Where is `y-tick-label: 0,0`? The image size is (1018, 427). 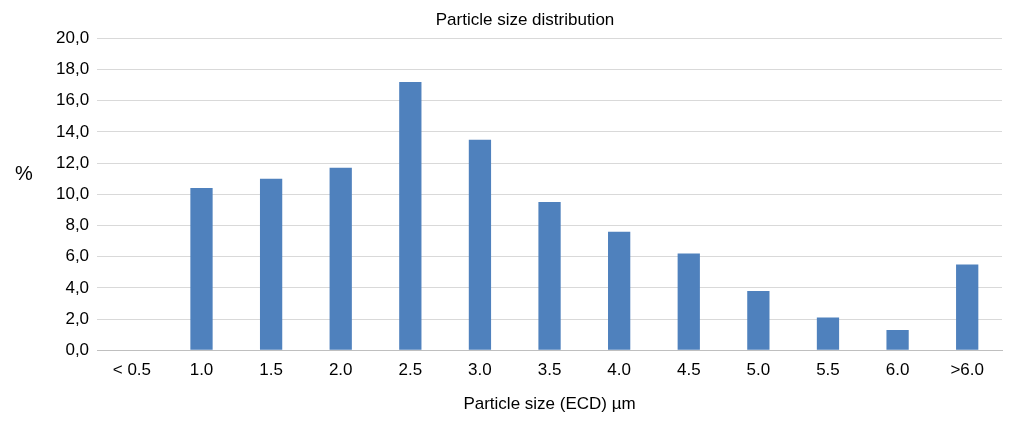 y-tick-label: 0,0 is located at coordinates (77, 349).